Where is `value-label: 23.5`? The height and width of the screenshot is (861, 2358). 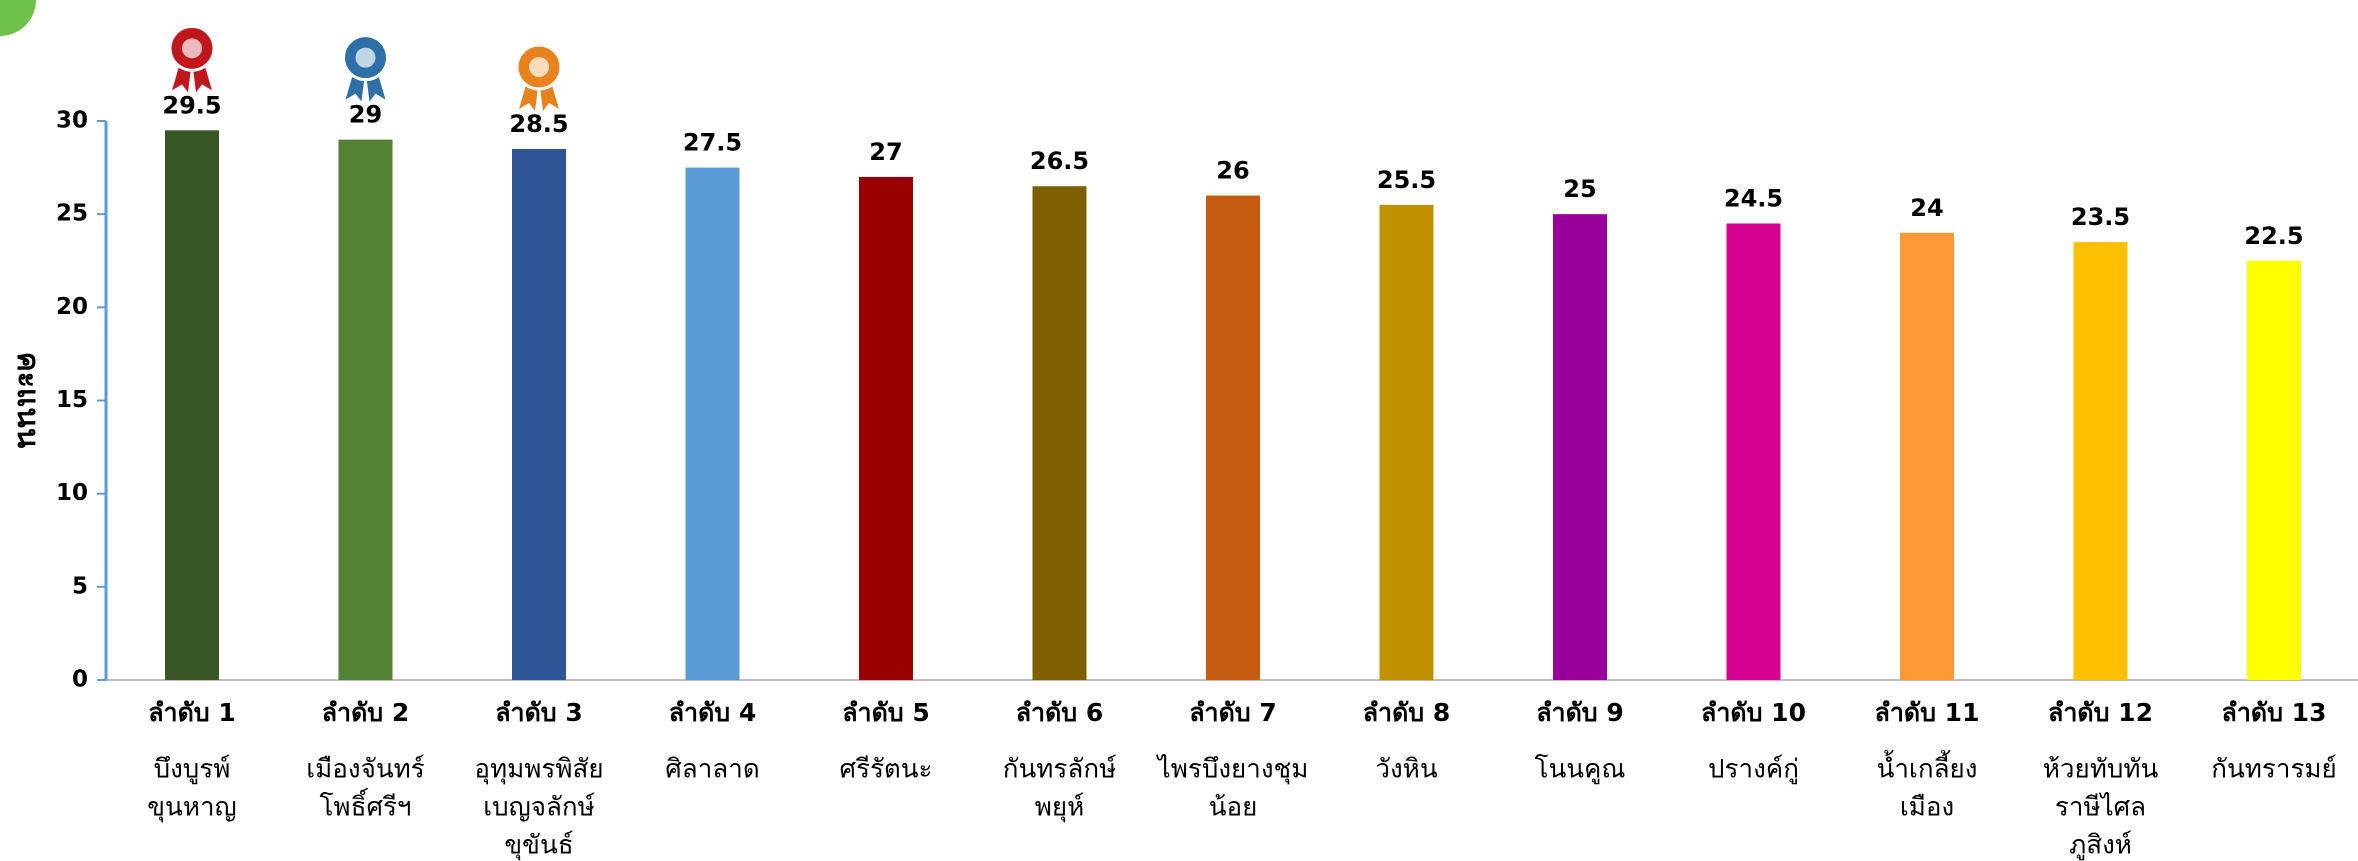 value-label: 23.5 is located at coordinates (2100, 217).